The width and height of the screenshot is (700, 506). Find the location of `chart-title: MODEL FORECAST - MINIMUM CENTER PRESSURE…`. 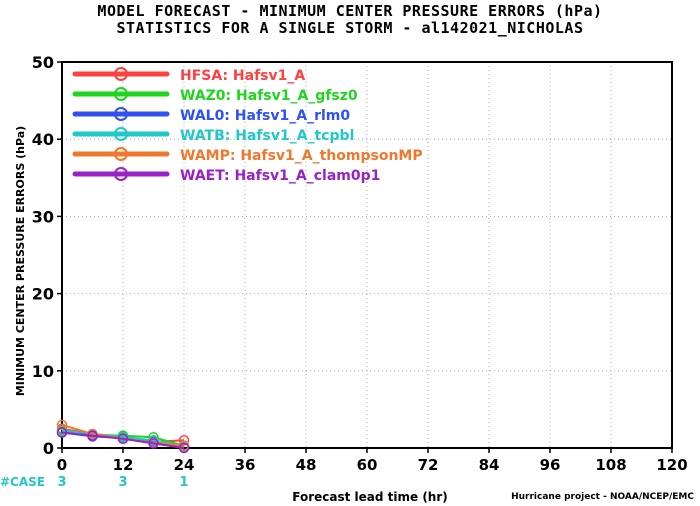

chart-title: MODEL FORECAST - MINIMUM CENTER PRESSURE… is located at coordinates (350, 11).